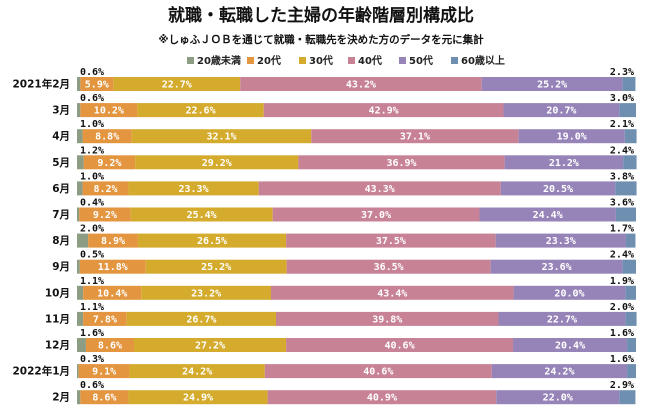 The image size is (650, 414). I want to click on data-label-4-10: 20.4%, so click(570, 346).